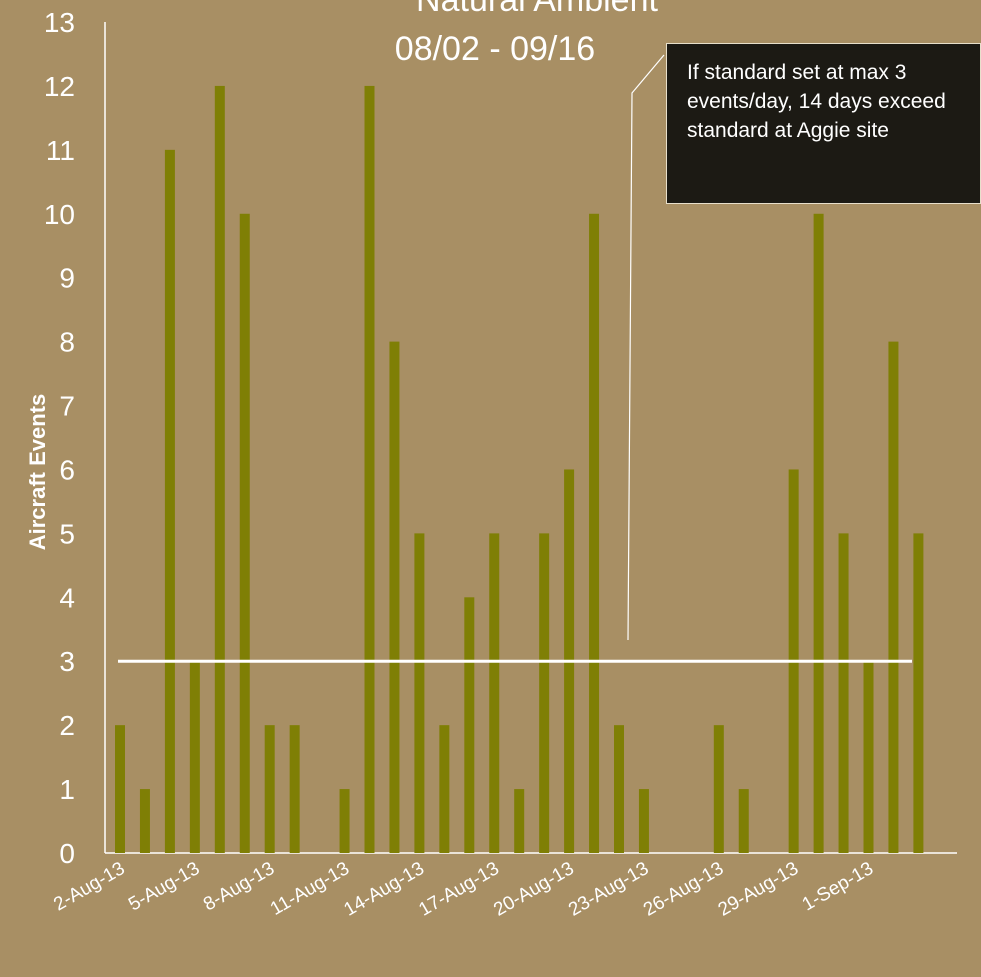 This screenshot has height=977, width=981. What do you see at coordinates (758, 889) in the screenshot?
I see `x-tick-label: 29-Aug-13` at bounding box center [758, 889].